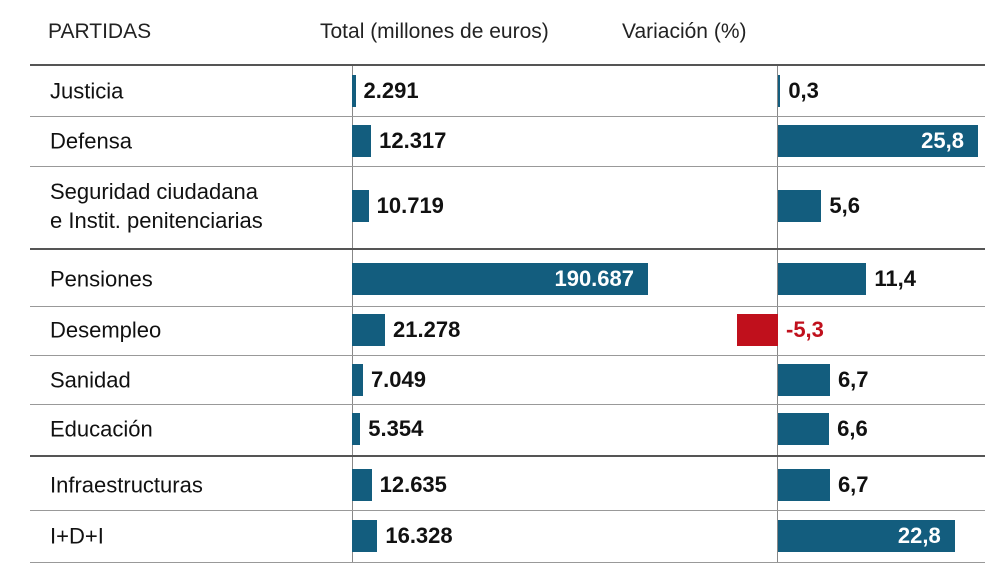 This screenshot has width=1000, height=567. Describe the element at coordinates (844, 205) in the screenshot. I see `value-label: 5,6` at that location.